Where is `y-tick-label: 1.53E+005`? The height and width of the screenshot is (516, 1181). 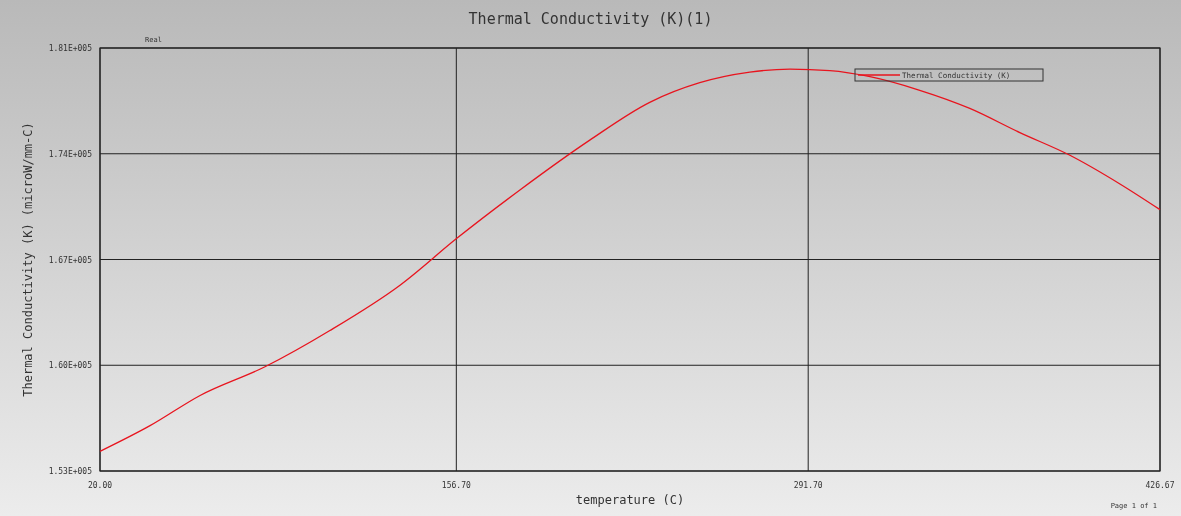
y-tick-label: 1.53E+005 is located at coordinates (70, 471).